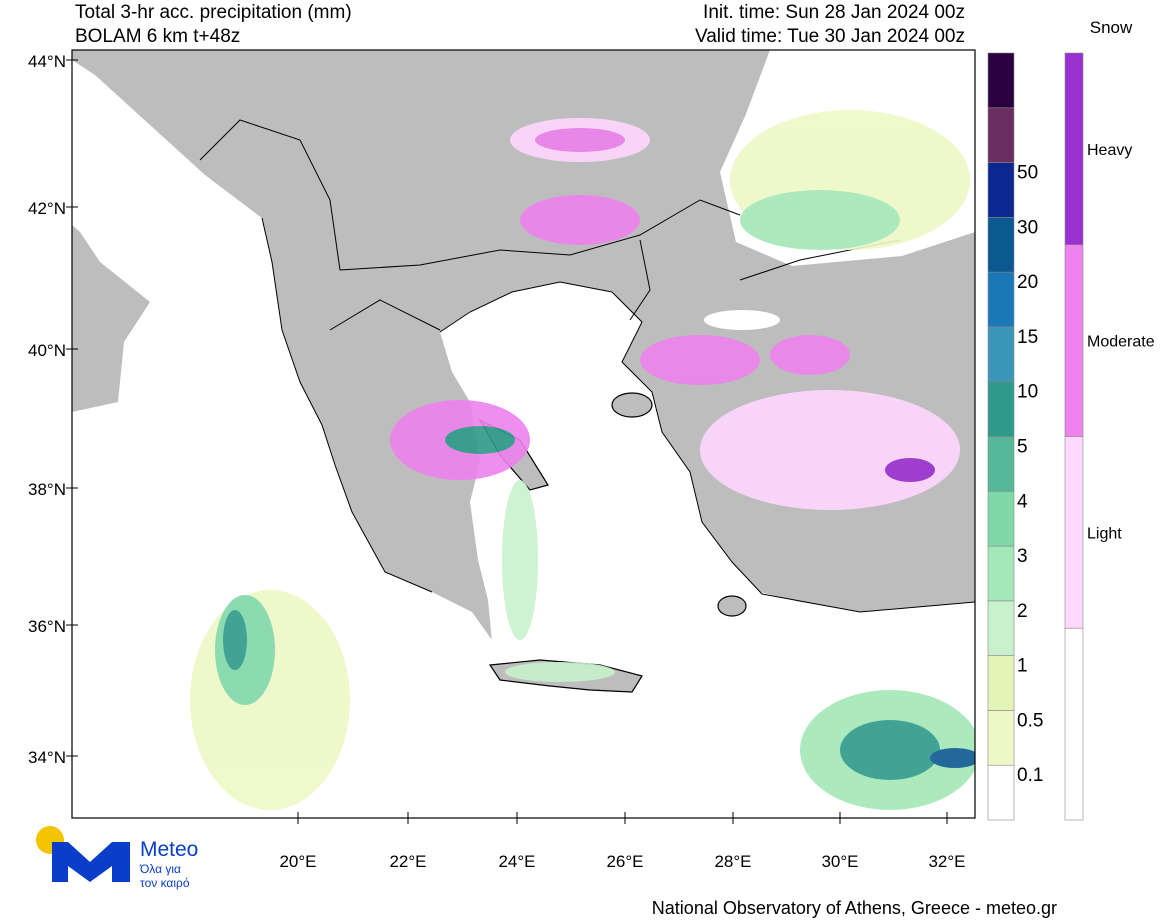 The width and height of the screenshot is (1160, 920). What do you see at coordinates (910, 470) in the screenshot?
I see `snow-heavy` at bounding box center [910, 470].